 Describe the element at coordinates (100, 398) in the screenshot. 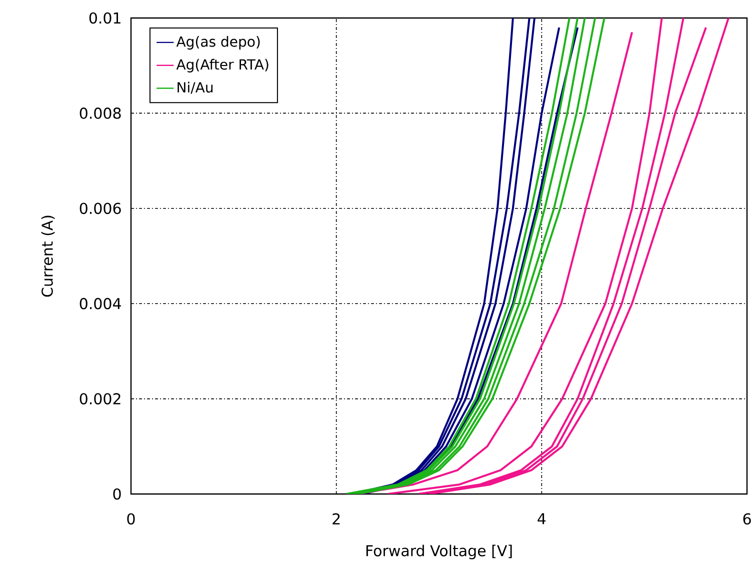

I see `y-tick-label: 0.002` at that location.